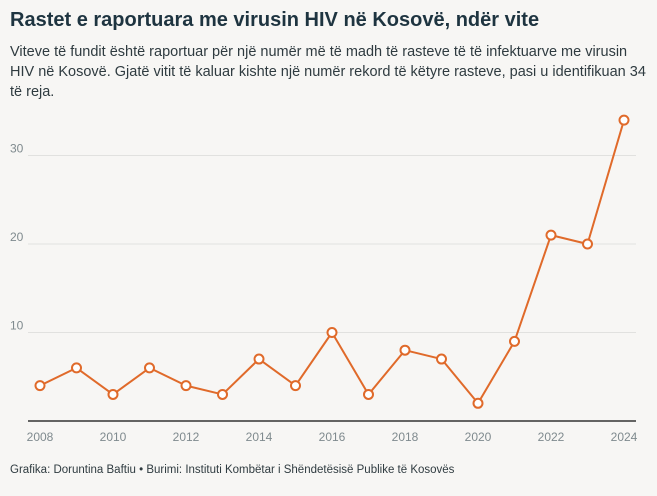 The width and height of the screenshot is (657, 496). What do you see at coordinates (186, 437) in the screenshot?
I see `x-tick-label: 2012` at bounding box center [186, 437].